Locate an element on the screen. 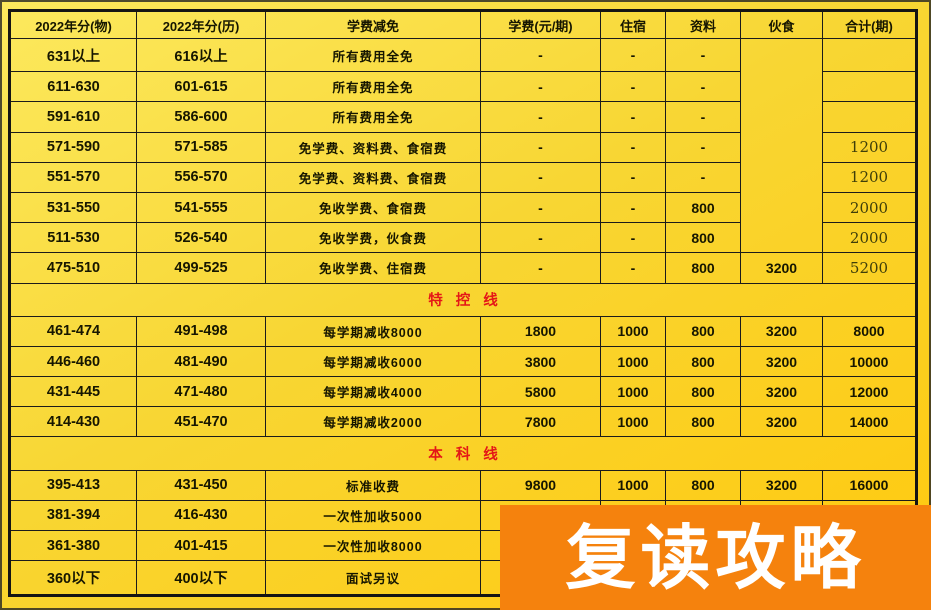  table-cell: 401-415 is located at coordinates (201, 546).